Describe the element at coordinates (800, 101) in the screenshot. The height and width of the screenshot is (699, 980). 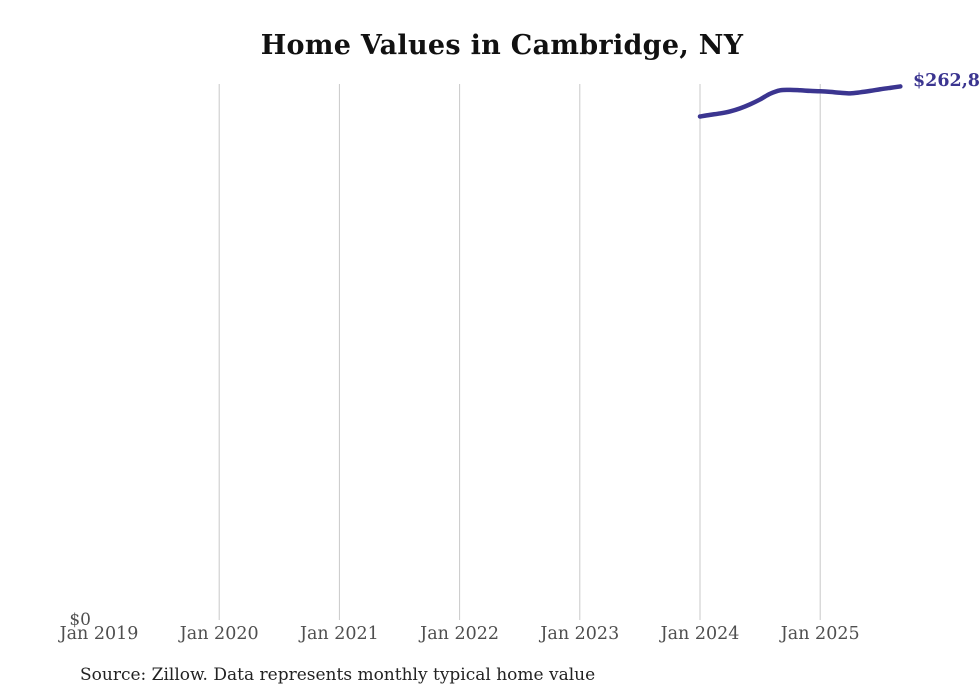
I see `value-line` at that location.